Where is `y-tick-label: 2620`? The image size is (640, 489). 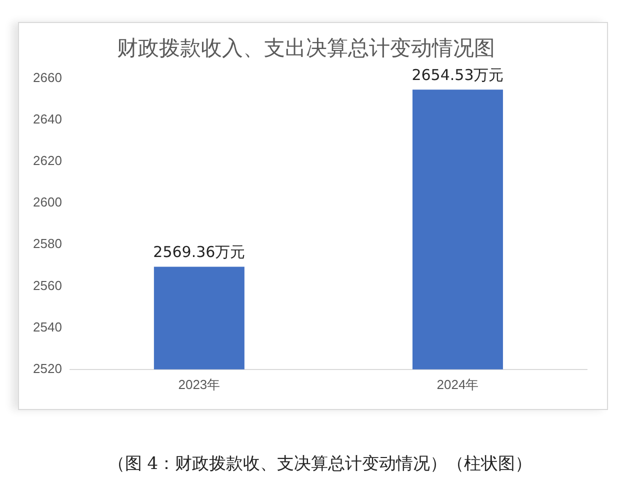
y-tick-label: 2620 is located at coordinates (47, 160).